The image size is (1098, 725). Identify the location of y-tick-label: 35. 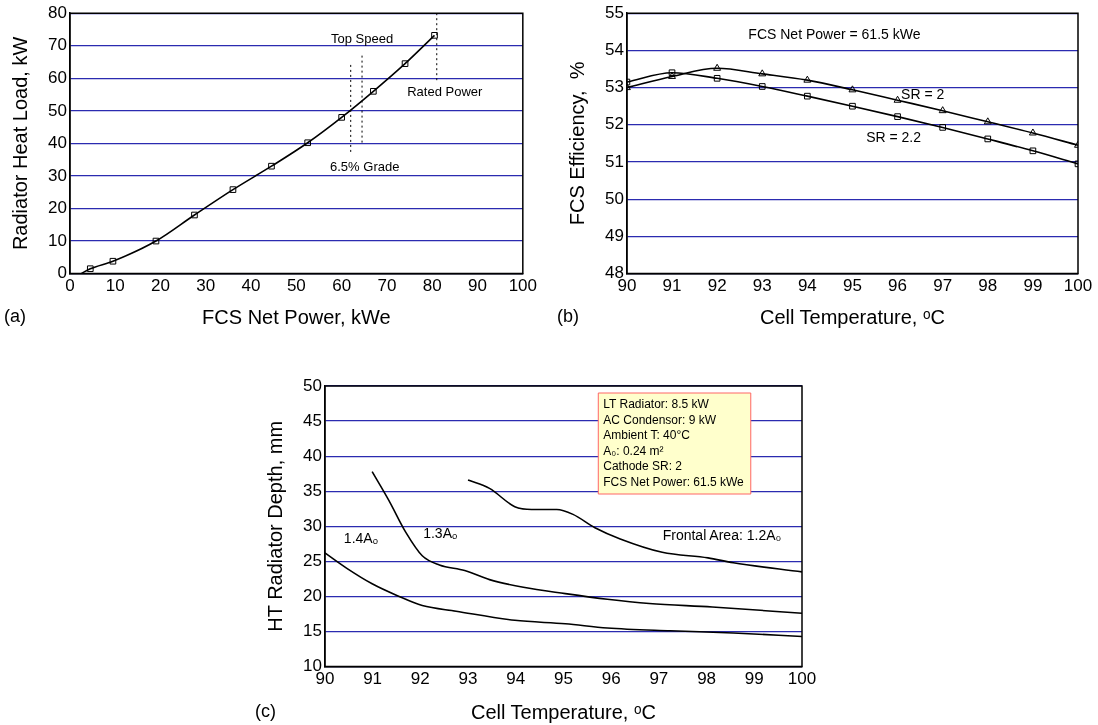
(312, 490).